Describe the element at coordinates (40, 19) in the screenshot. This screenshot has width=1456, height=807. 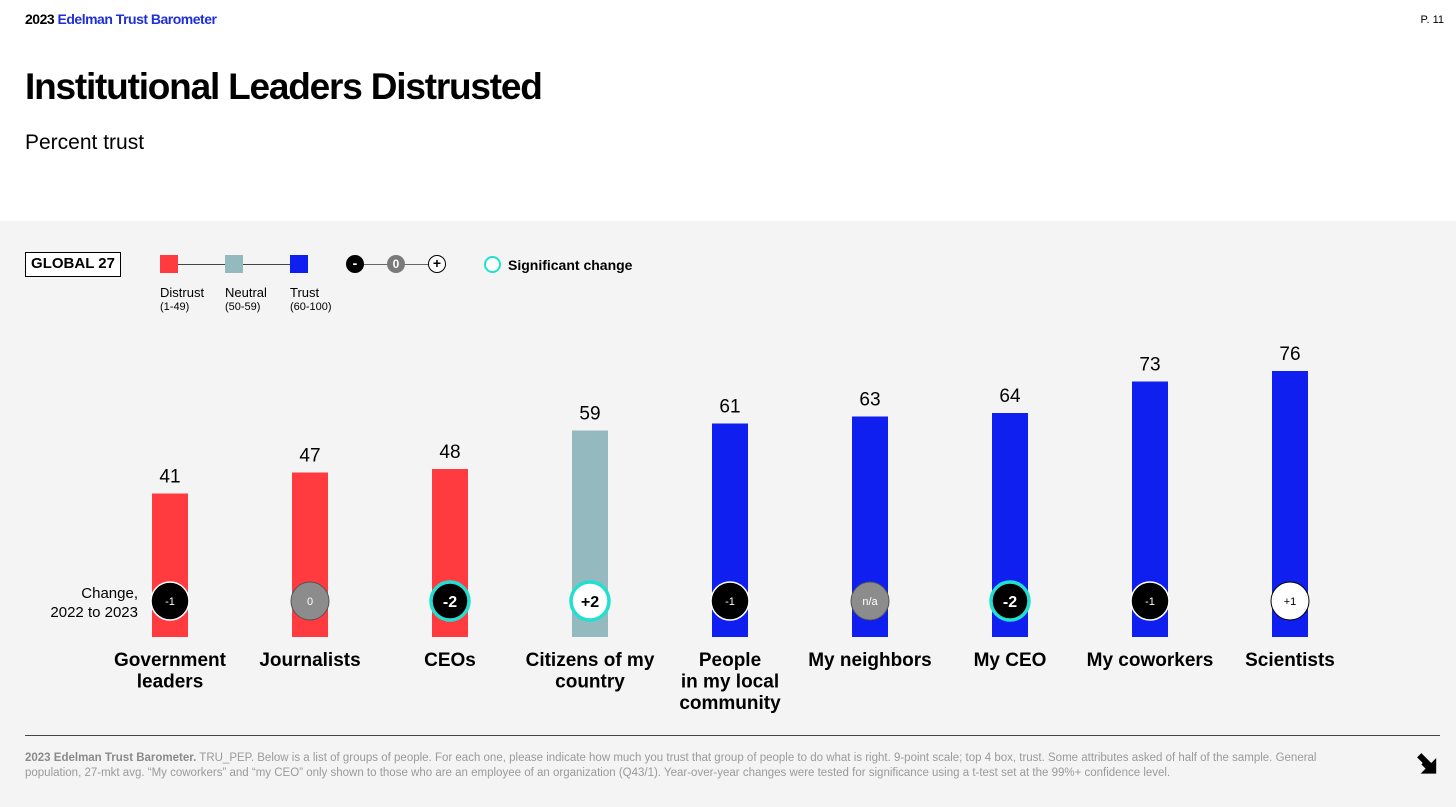
I see `brand-year: 2023` at that location.